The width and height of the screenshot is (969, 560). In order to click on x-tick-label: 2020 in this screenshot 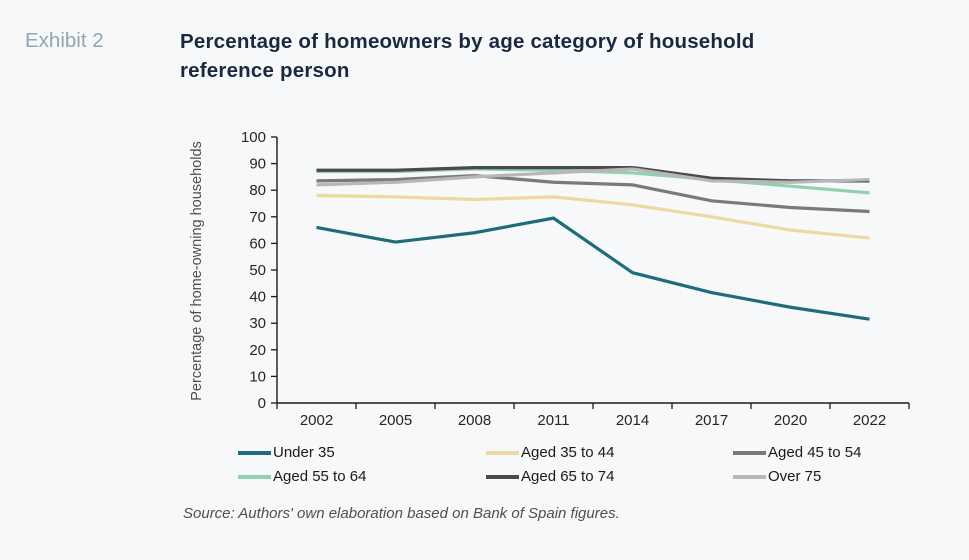, I will do `click(790, 420)`.